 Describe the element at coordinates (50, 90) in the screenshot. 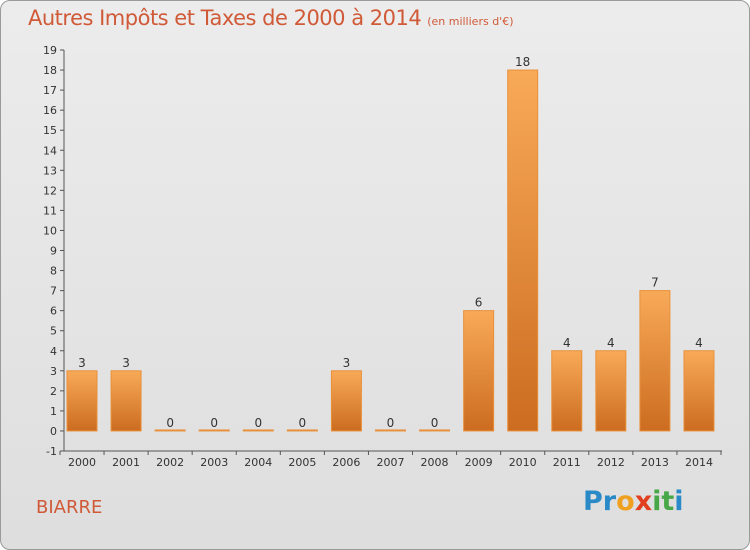

I see `y-tick-label: 17` at that location.